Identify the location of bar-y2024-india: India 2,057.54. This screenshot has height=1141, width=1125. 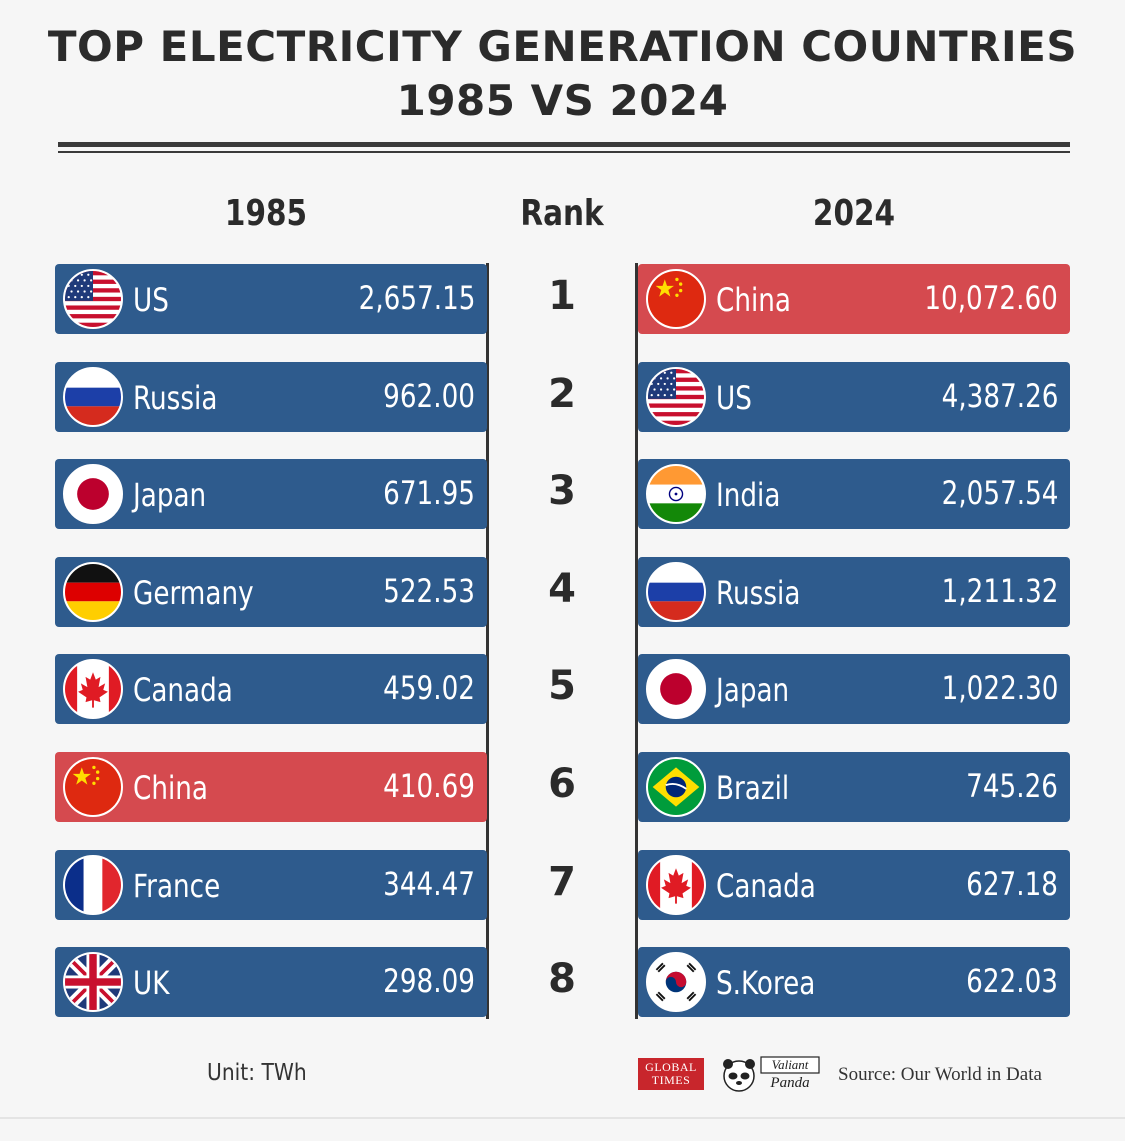
(854, 494).